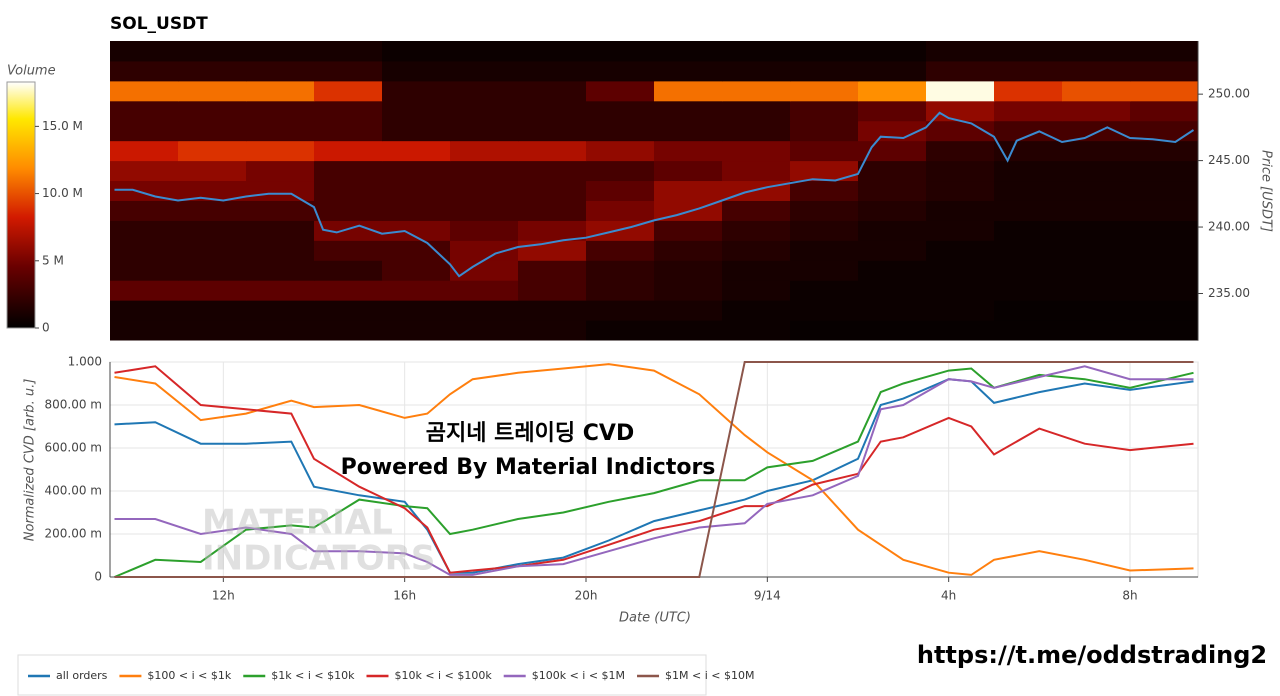  I want to click on y-axis-label: Normalized CVD [arb. u.], so click(30, 460).